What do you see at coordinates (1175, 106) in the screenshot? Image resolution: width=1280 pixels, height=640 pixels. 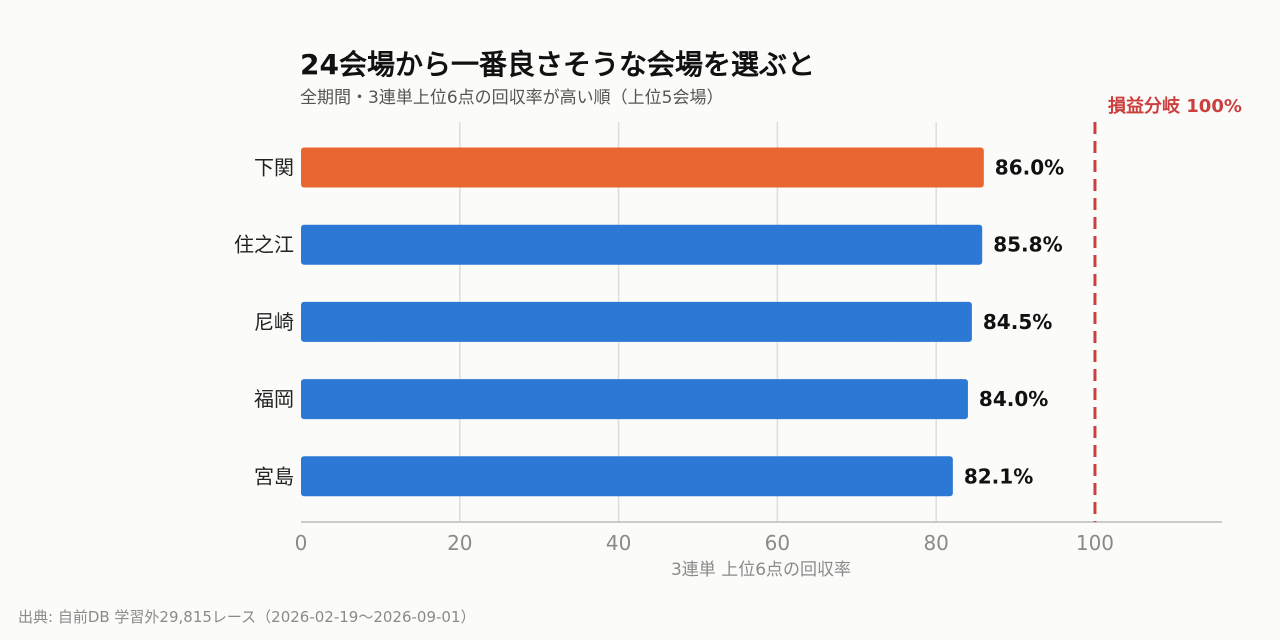 I see `breakeven-label: 損益分岐 100%` at bounding box center [1175, 106].